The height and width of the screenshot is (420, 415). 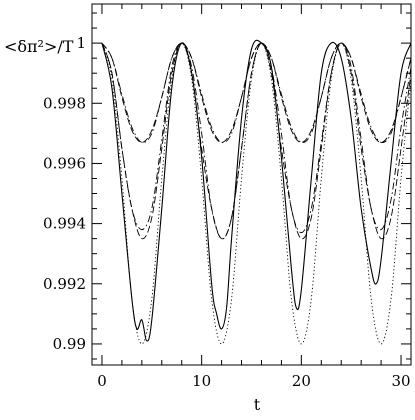 What do you see at coordinates (257, 404) in the screenshot?
I see `x-axis-label: t` at bounding box center [257, 404].